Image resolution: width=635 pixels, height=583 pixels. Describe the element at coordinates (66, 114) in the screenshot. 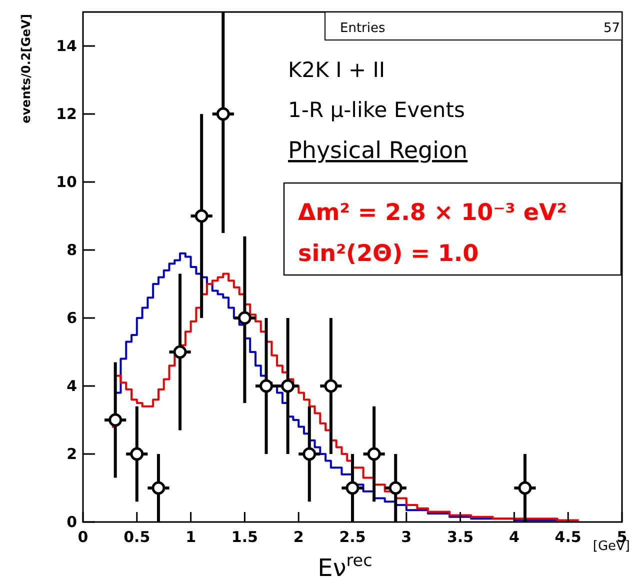

I see `y-tick-label: 12` at that location.